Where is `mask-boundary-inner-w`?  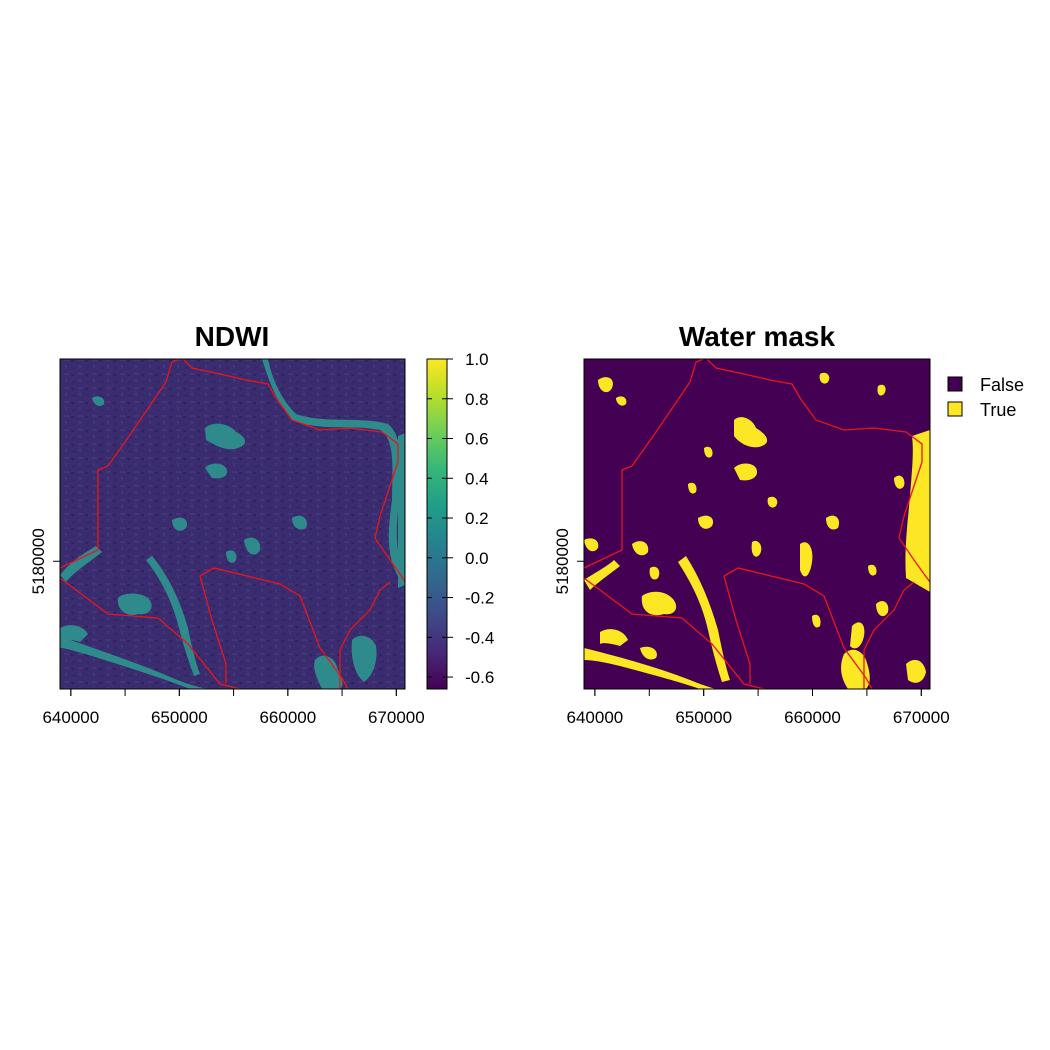
mask-boundary-inner-w is located at coordinates (737, 629).